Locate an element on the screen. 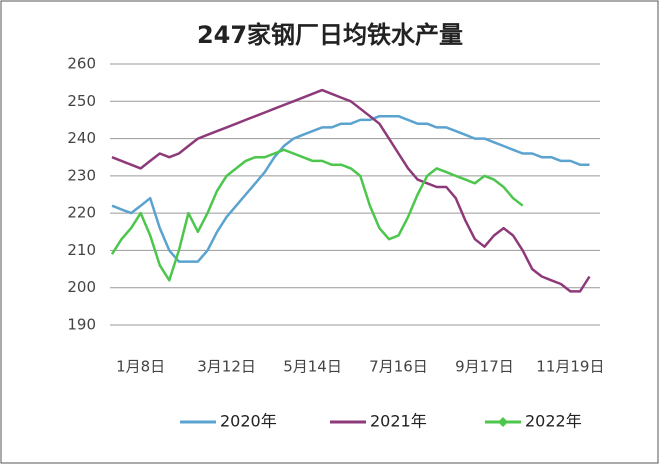 The height and width of the screenshot is (464, 659). y-tick-label: 200 is located at coordinates (81, 287).